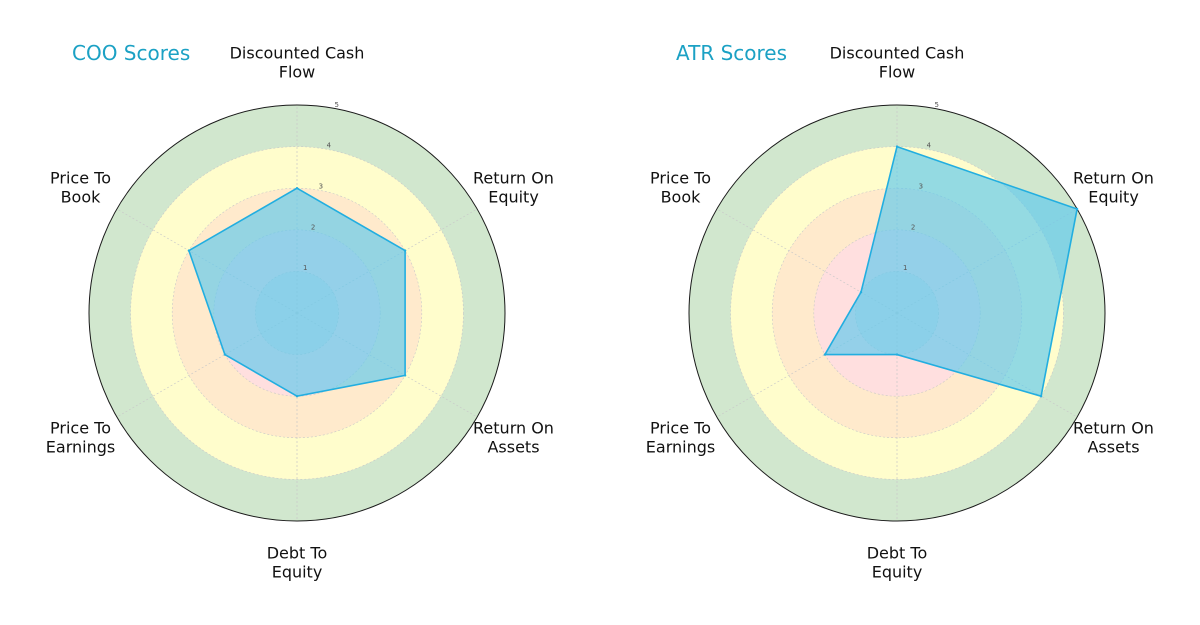  What do you see at coordinates (936, 105) in the screenshot?
I see `atr-tick-label-5: 5` at bounding box center [936, 105].